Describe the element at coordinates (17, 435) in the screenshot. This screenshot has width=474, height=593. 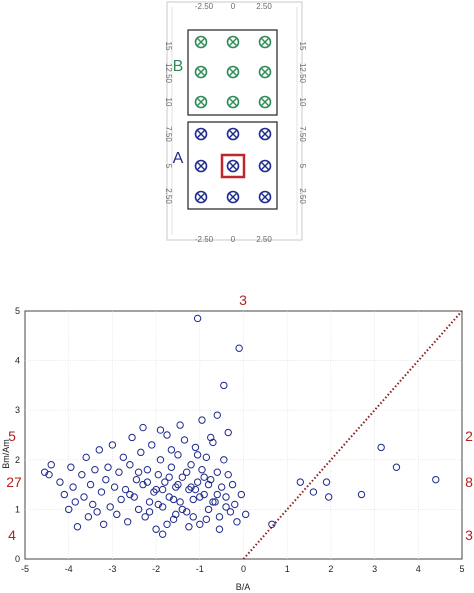
I see `y-tick-labels: 0 1 2 3 4 5` at that location.